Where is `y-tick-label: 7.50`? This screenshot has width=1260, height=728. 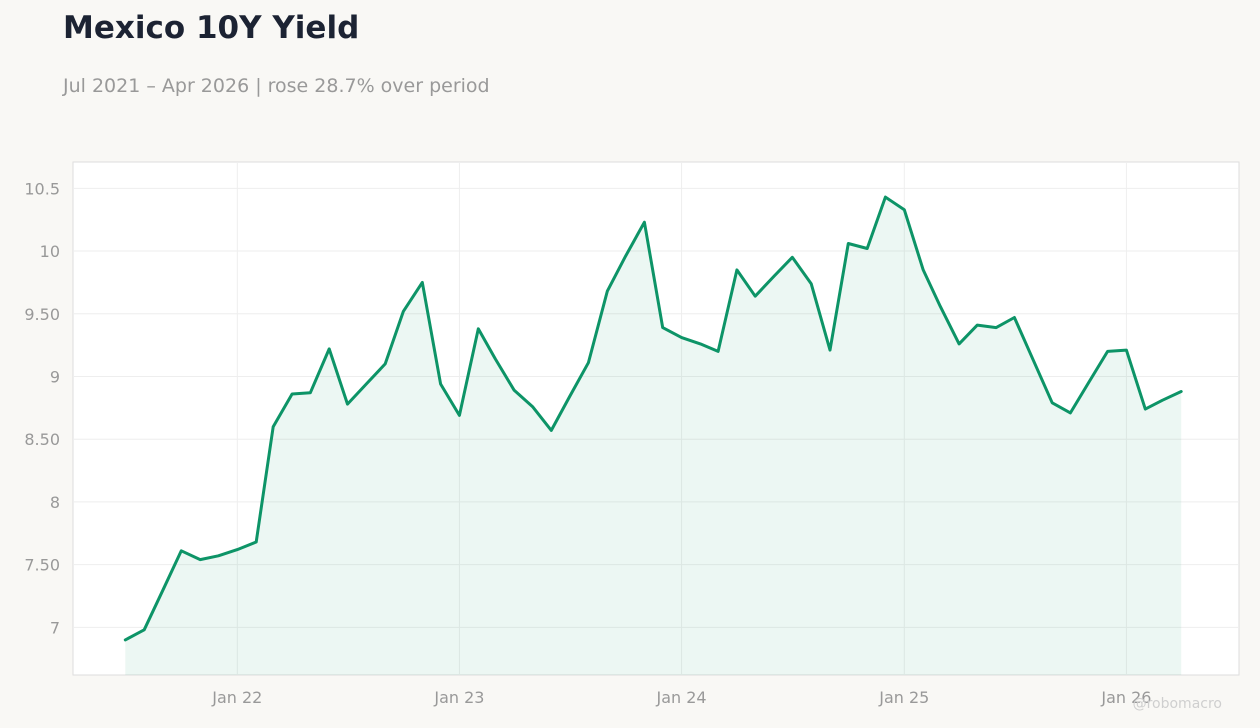 y-tick-label: 7.50 is located at coordinates (42, 565).